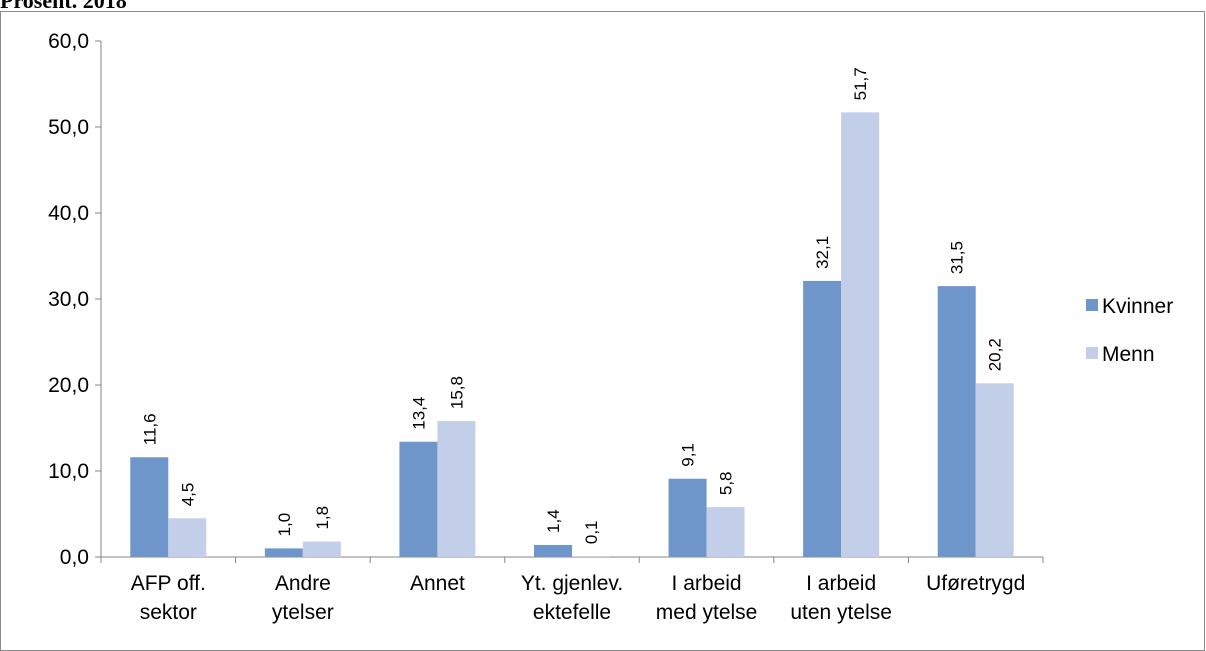 Image resolution: width=1206 pixels, height=651 pixels. Describe the element at coordinates (187, 495) in the screenshot. I see `data-label: 4,5` at that location.